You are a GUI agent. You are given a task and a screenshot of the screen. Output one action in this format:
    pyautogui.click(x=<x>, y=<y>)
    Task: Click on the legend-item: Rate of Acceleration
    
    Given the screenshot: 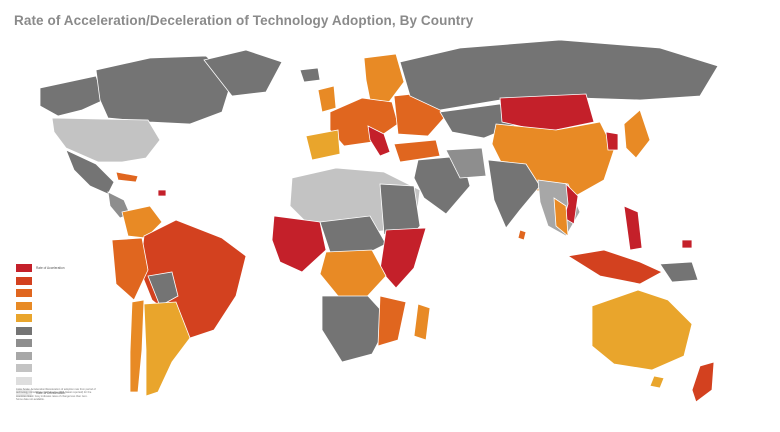 What is the action you would take?
    pyautogui.click(x=46, y=268)
    